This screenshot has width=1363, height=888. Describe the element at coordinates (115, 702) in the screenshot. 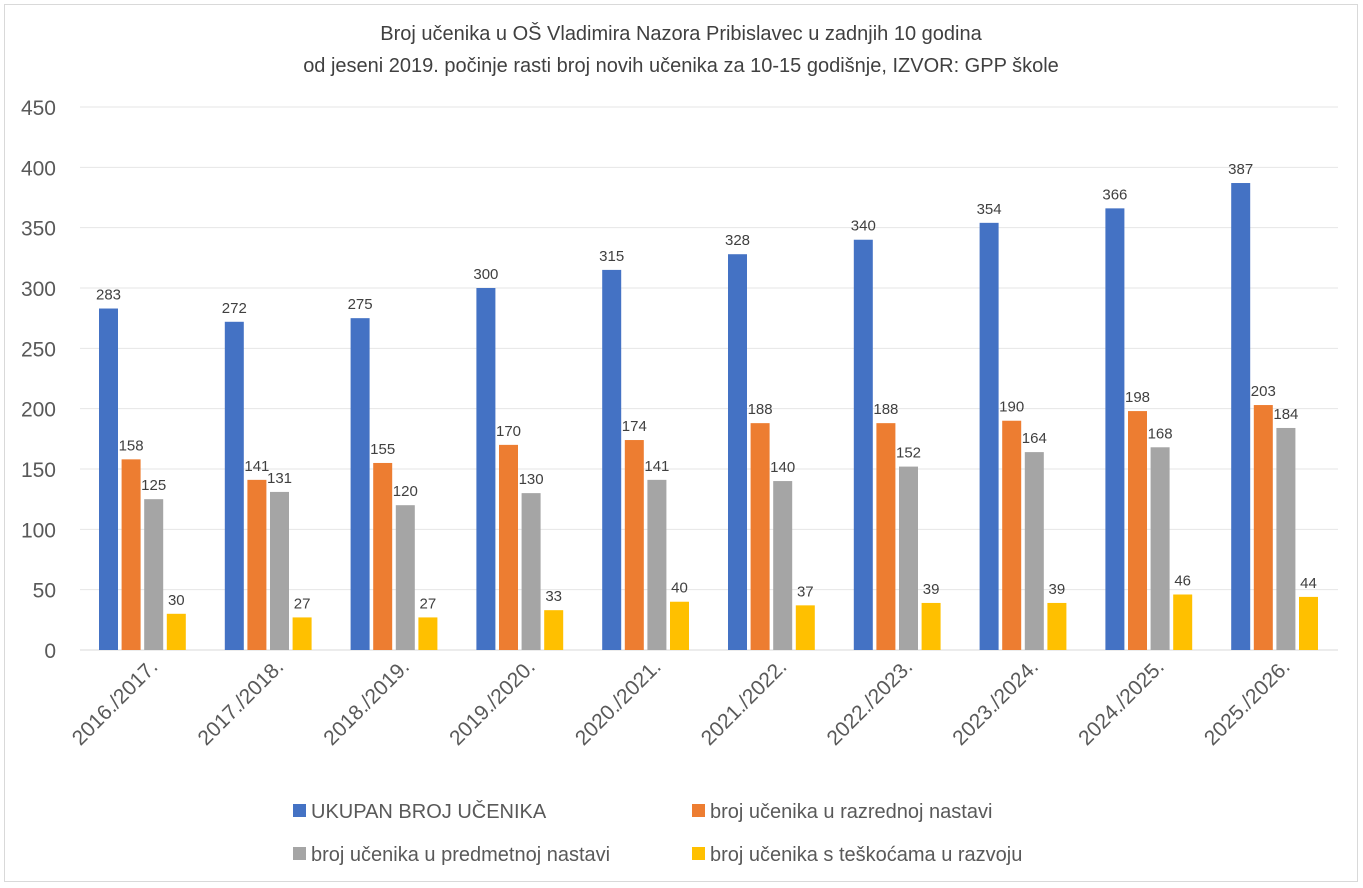

I see `x-tick-label: 2016./2017.` at that location.